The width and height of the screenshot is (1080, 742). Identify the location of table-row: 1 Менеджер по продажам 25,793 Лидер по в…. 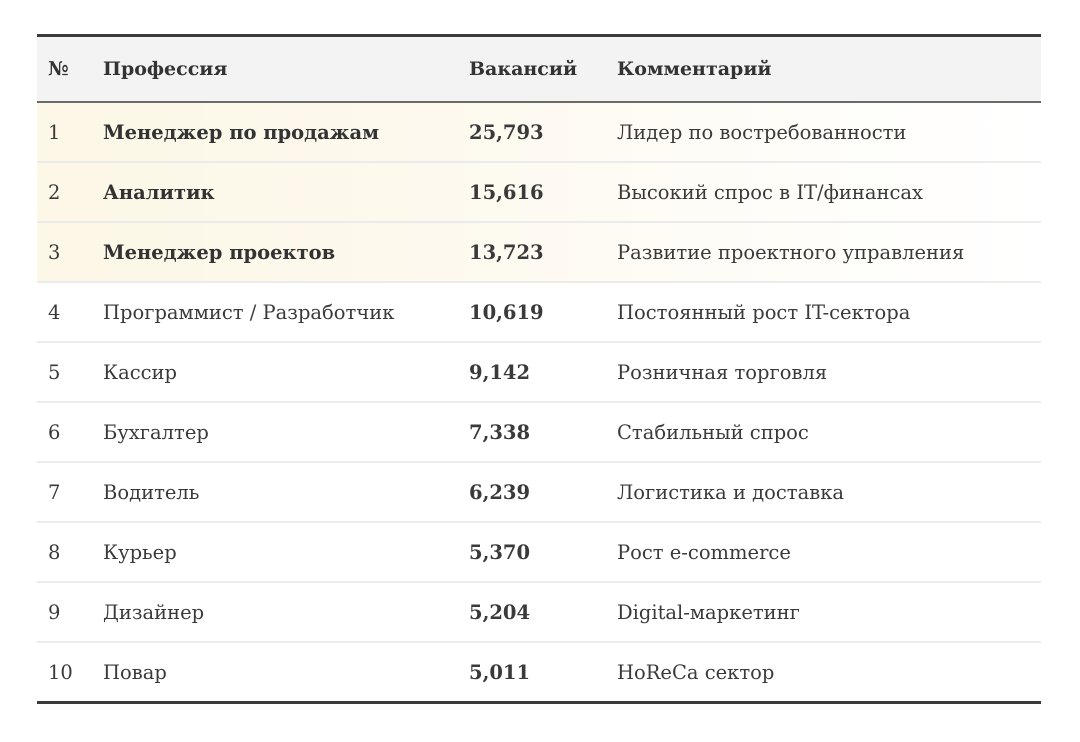
(539, 132).